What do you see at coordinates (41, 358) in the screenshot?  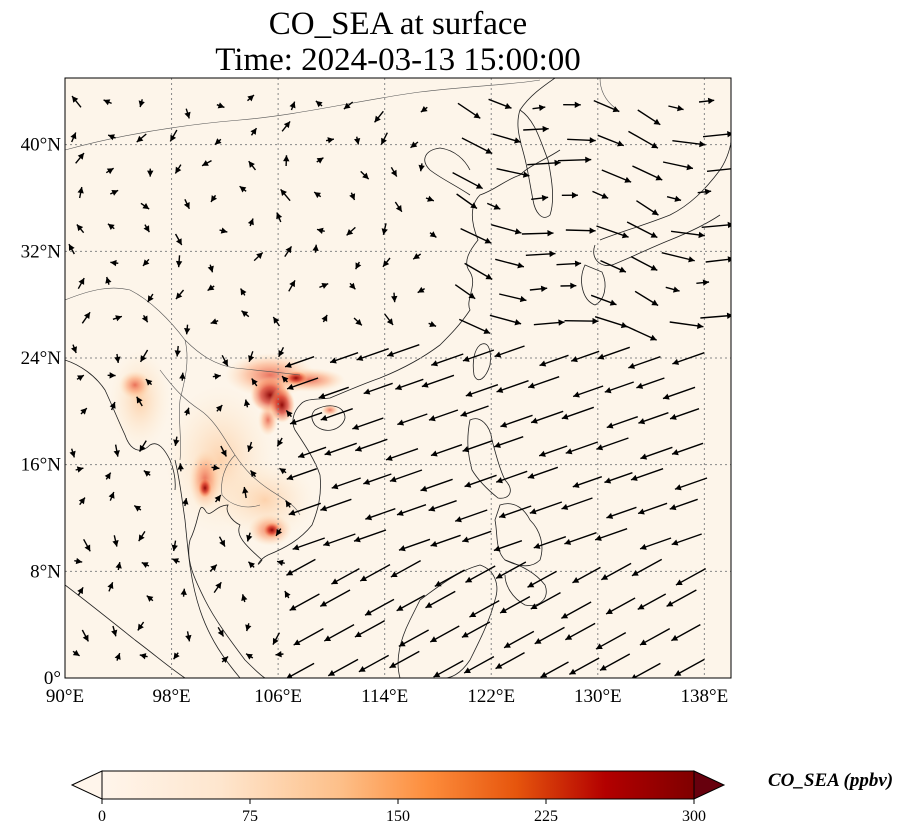 I see `lat-tick-label: 24°N` at bounding box center [41, 358].